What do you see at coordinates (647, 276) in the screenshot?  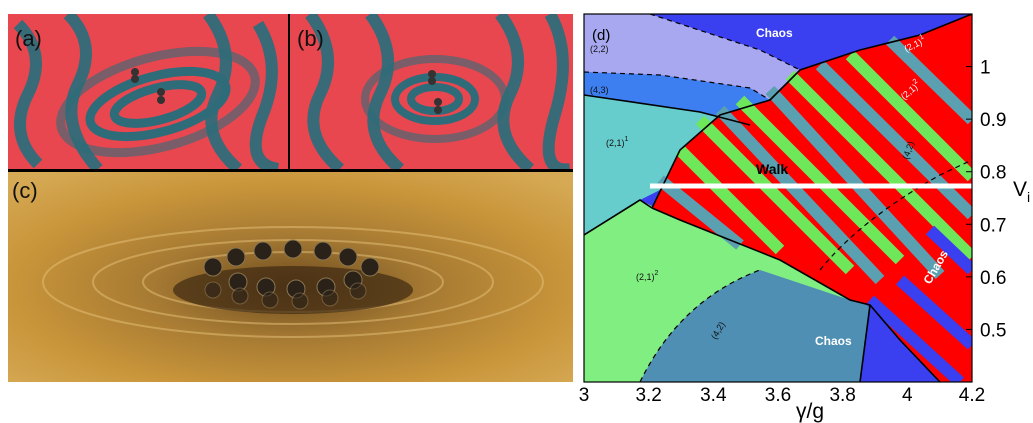 I see `label-21-2: (2,1)2` at bounding box center [647, 276].